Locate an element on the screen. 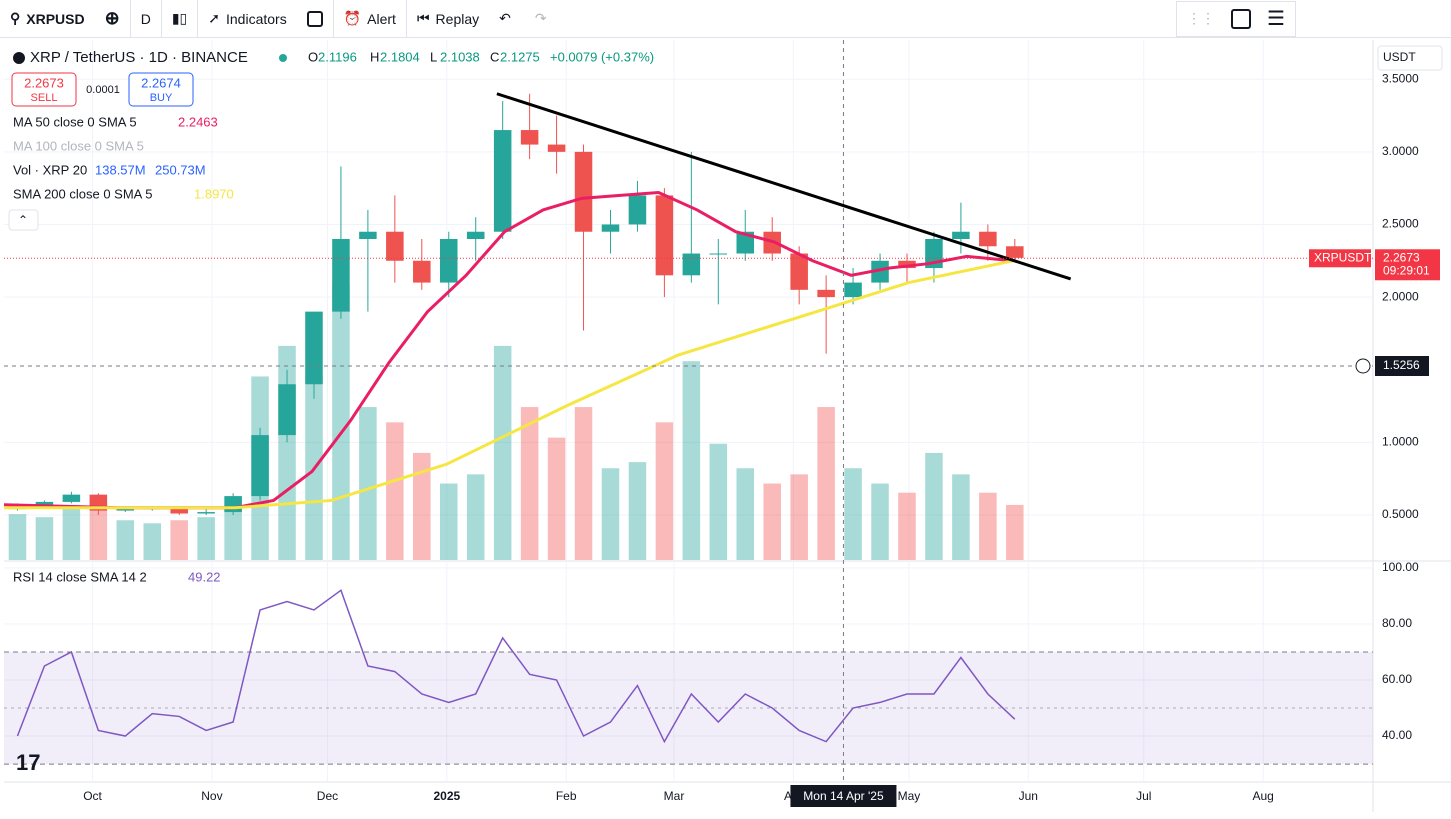  spread: 0.0001 is located at coordinates (103, 90).